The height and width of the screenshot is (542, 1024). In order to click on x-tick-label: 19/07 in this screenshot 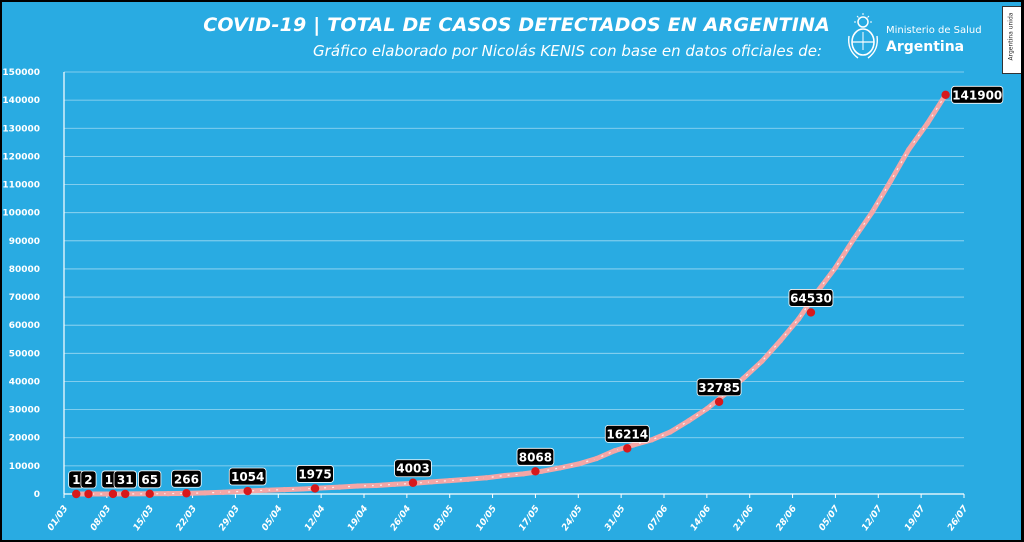, I will do `click(915, 518)`.